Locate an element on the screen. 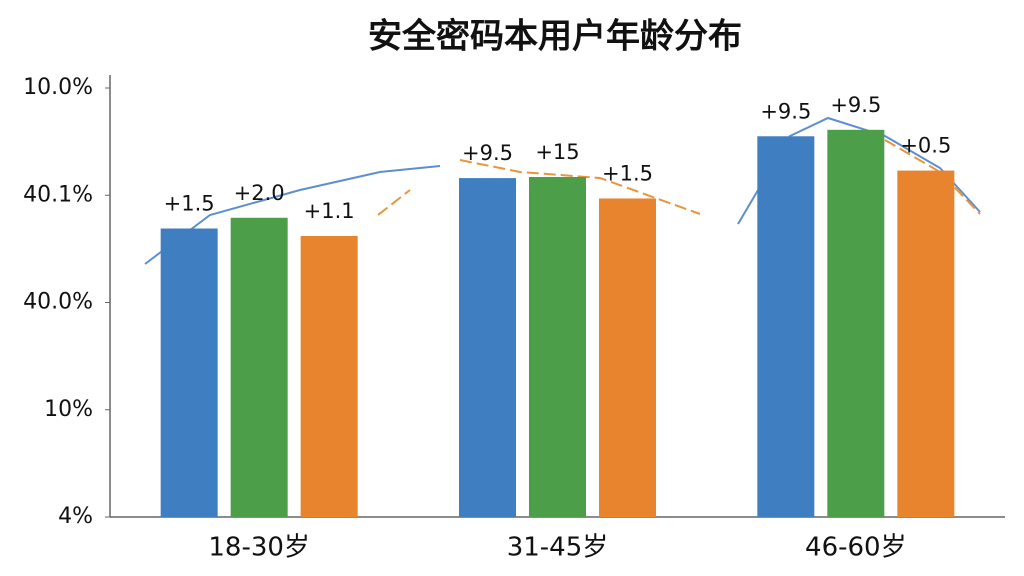  chart-title: 安全密码本用户年龄分布 is located at coordinates (555, 37).